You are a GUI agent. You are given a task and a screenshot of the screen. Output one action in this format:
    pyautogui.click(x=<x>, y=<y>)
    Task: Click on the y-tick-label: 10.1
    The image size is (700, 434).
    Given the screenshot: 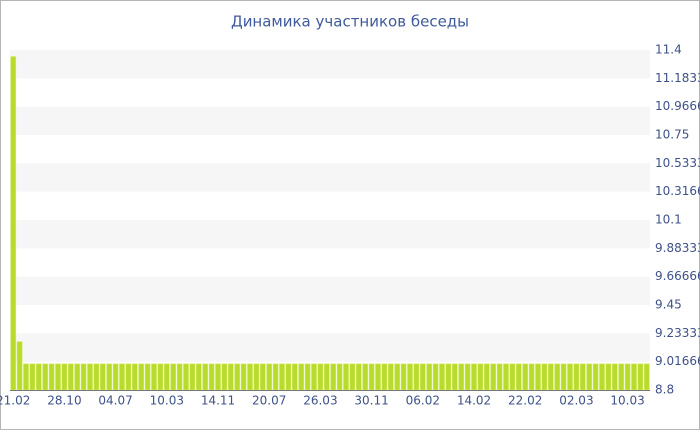 What is the action you would take?
    pyautogui.click(x=668, y=220)
    